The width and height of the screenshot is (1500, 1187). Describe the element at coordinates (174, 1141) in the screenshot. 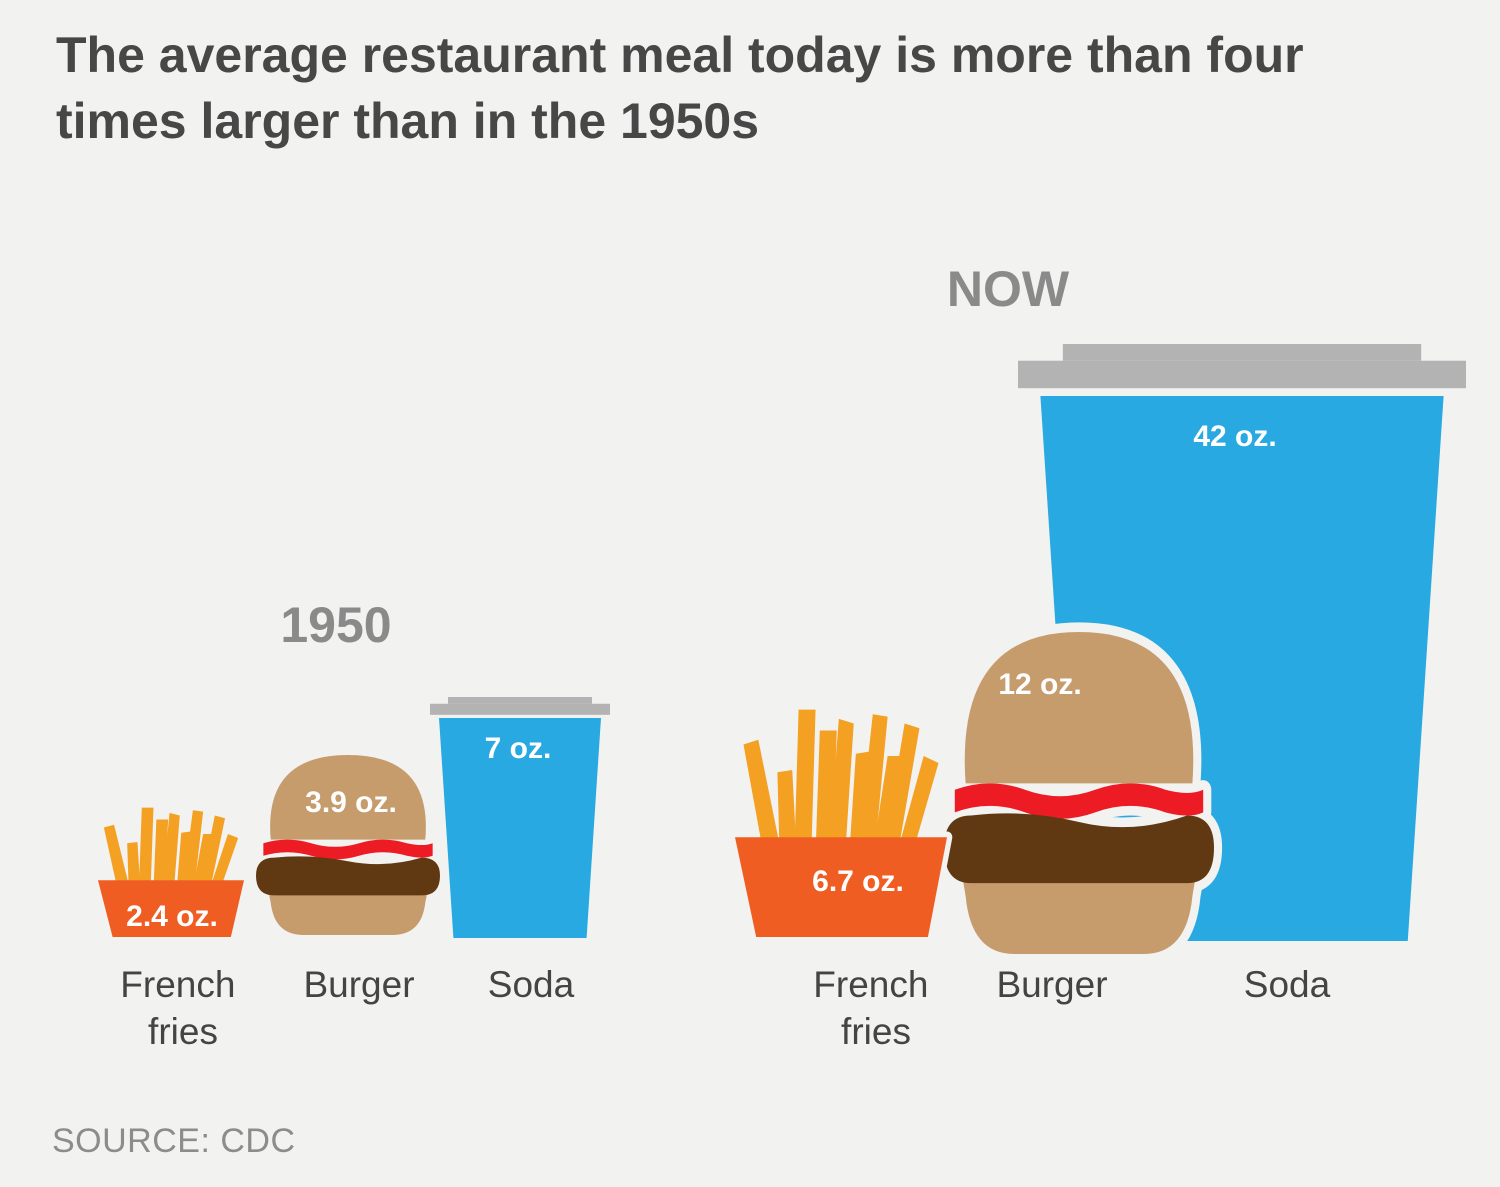

I see `source-note: SOURCE: CDC` at that location.